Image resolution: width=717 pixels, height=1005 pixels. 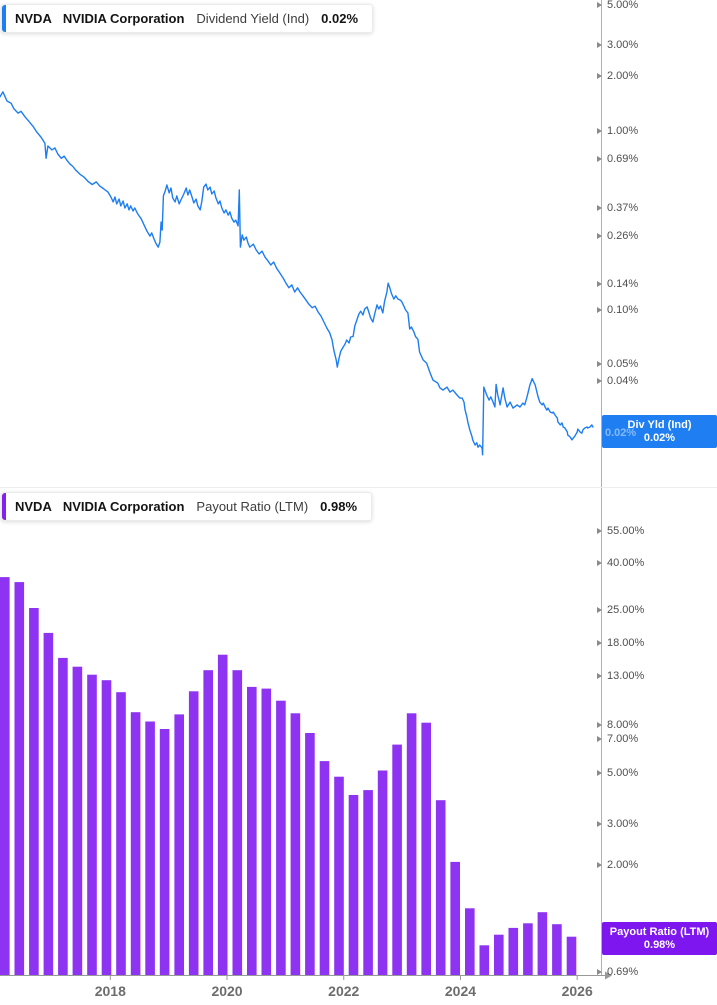 What do you see at coordinates (623, 772) in the screenshot?
I see `payout-ratio-axis-tick-label: 5.00%` at bounding box center [623, 772].